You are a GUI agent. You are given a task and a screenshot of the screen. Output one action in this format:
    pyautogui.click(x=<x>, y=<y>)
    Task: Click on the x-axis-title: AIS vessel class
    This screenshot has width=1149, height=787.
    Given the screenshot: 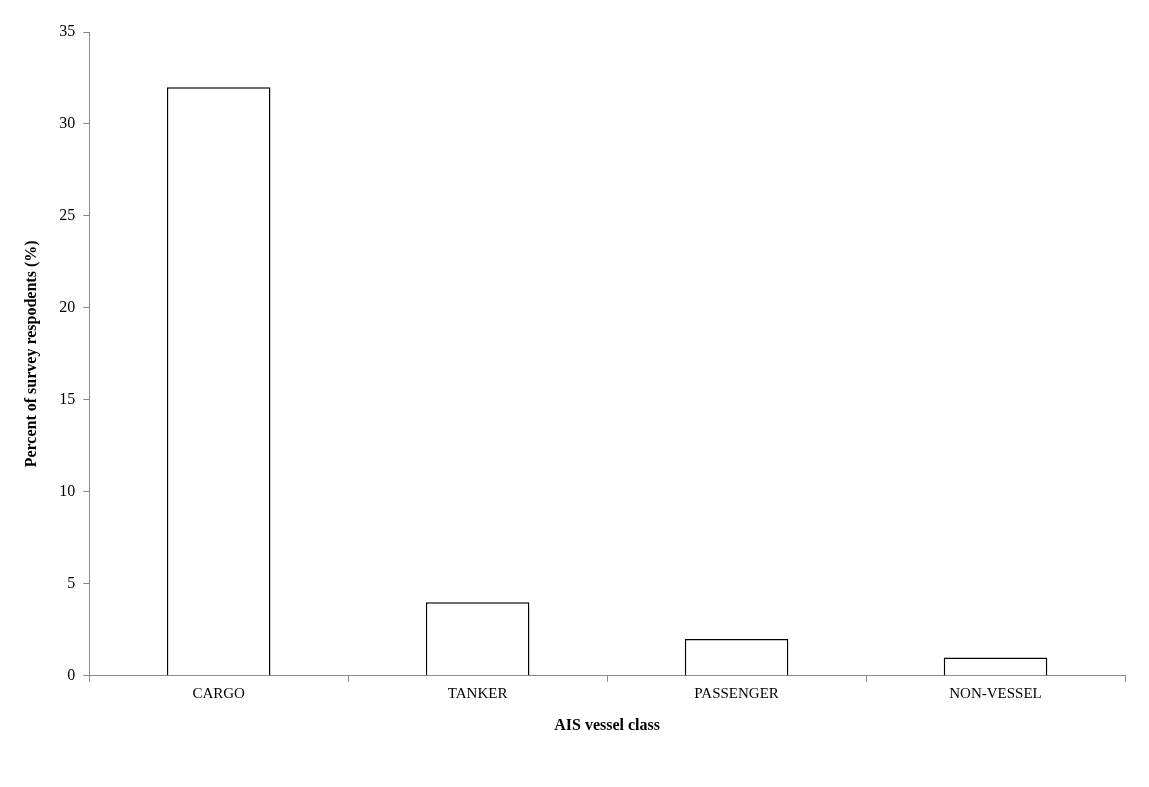 What is the action you would take?
    pyautogui.click(x=607, y=724)
    